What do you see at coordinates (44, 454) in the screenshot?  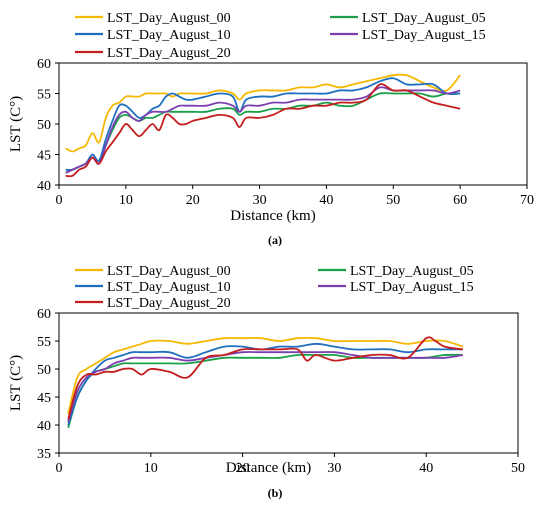 I see `y-tick-label: 35` at bounding box center [44, 454].